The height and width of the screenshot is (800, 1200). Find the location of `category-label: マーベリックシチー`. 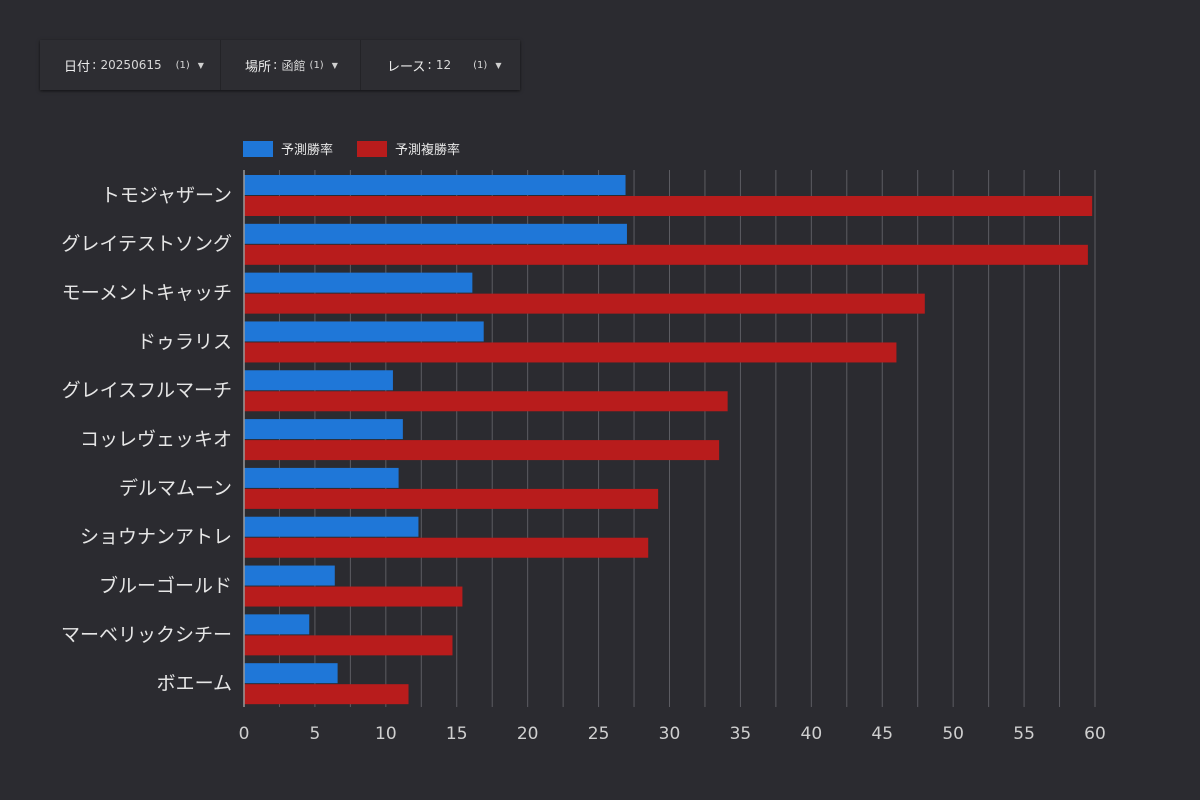

category-label: マーベリックシチー is located at coordinates (146, 635).